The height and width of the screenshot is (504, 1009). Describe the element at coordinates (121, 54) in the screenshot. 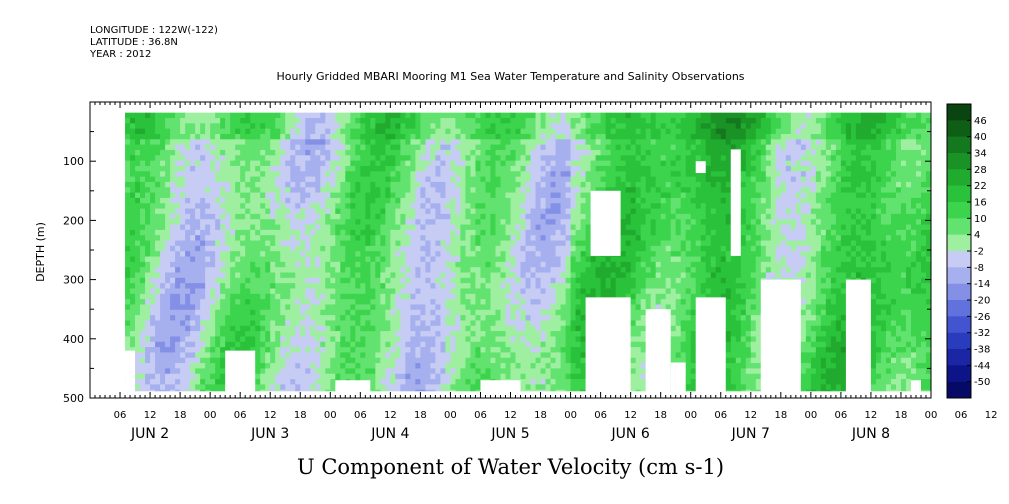

I see `year-label: YEAR : 2012` at that location.